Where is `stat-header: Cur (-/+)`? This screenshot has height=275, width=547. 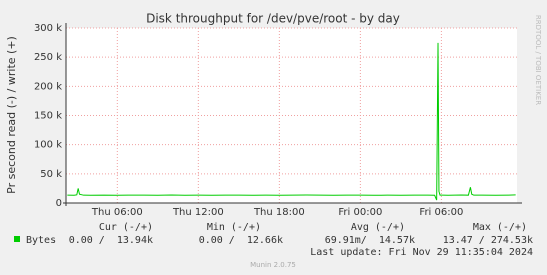
stat-header: Cur (-/+) is located at coordinates (126, 227).